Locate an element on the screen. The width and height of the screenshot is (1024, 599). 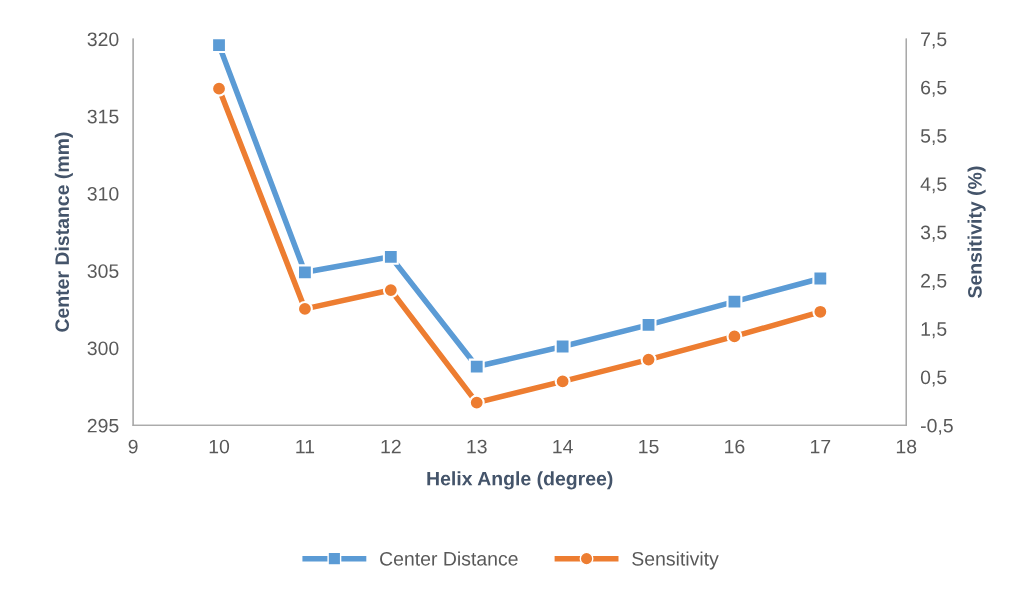
y-axis-title: Center Distance (mm) is located at coordinates (63, 232).